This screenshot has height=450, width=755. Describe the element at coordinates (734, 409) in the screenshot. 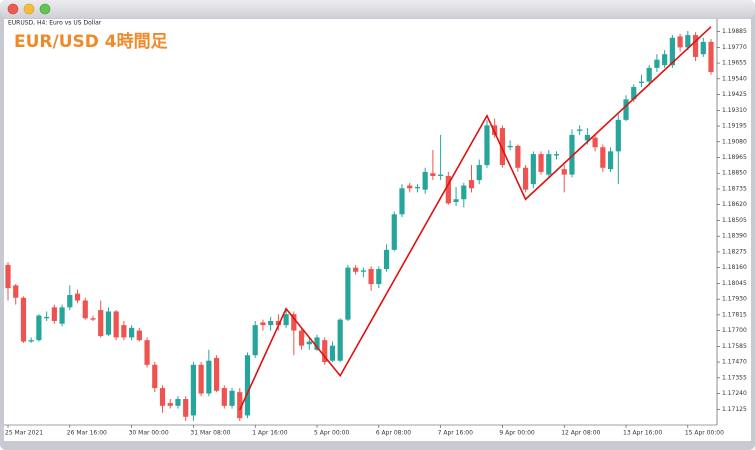

I see `y-tick-label: 1.17125` at that location.